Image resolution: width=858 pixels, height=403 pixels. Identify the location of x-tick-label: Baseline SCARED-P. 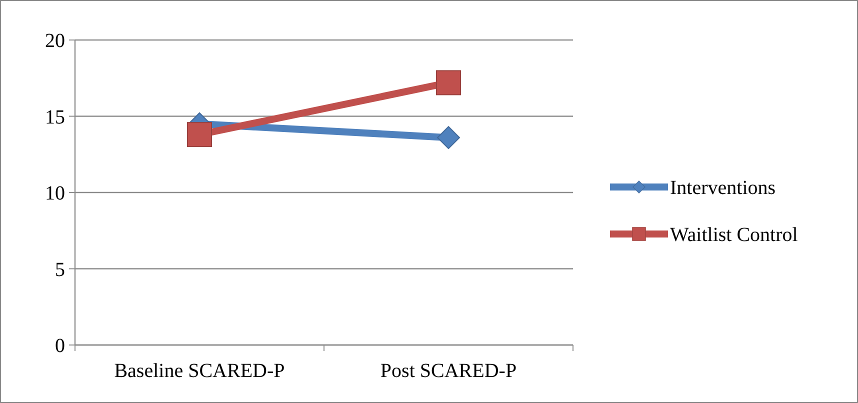
(199, 371).